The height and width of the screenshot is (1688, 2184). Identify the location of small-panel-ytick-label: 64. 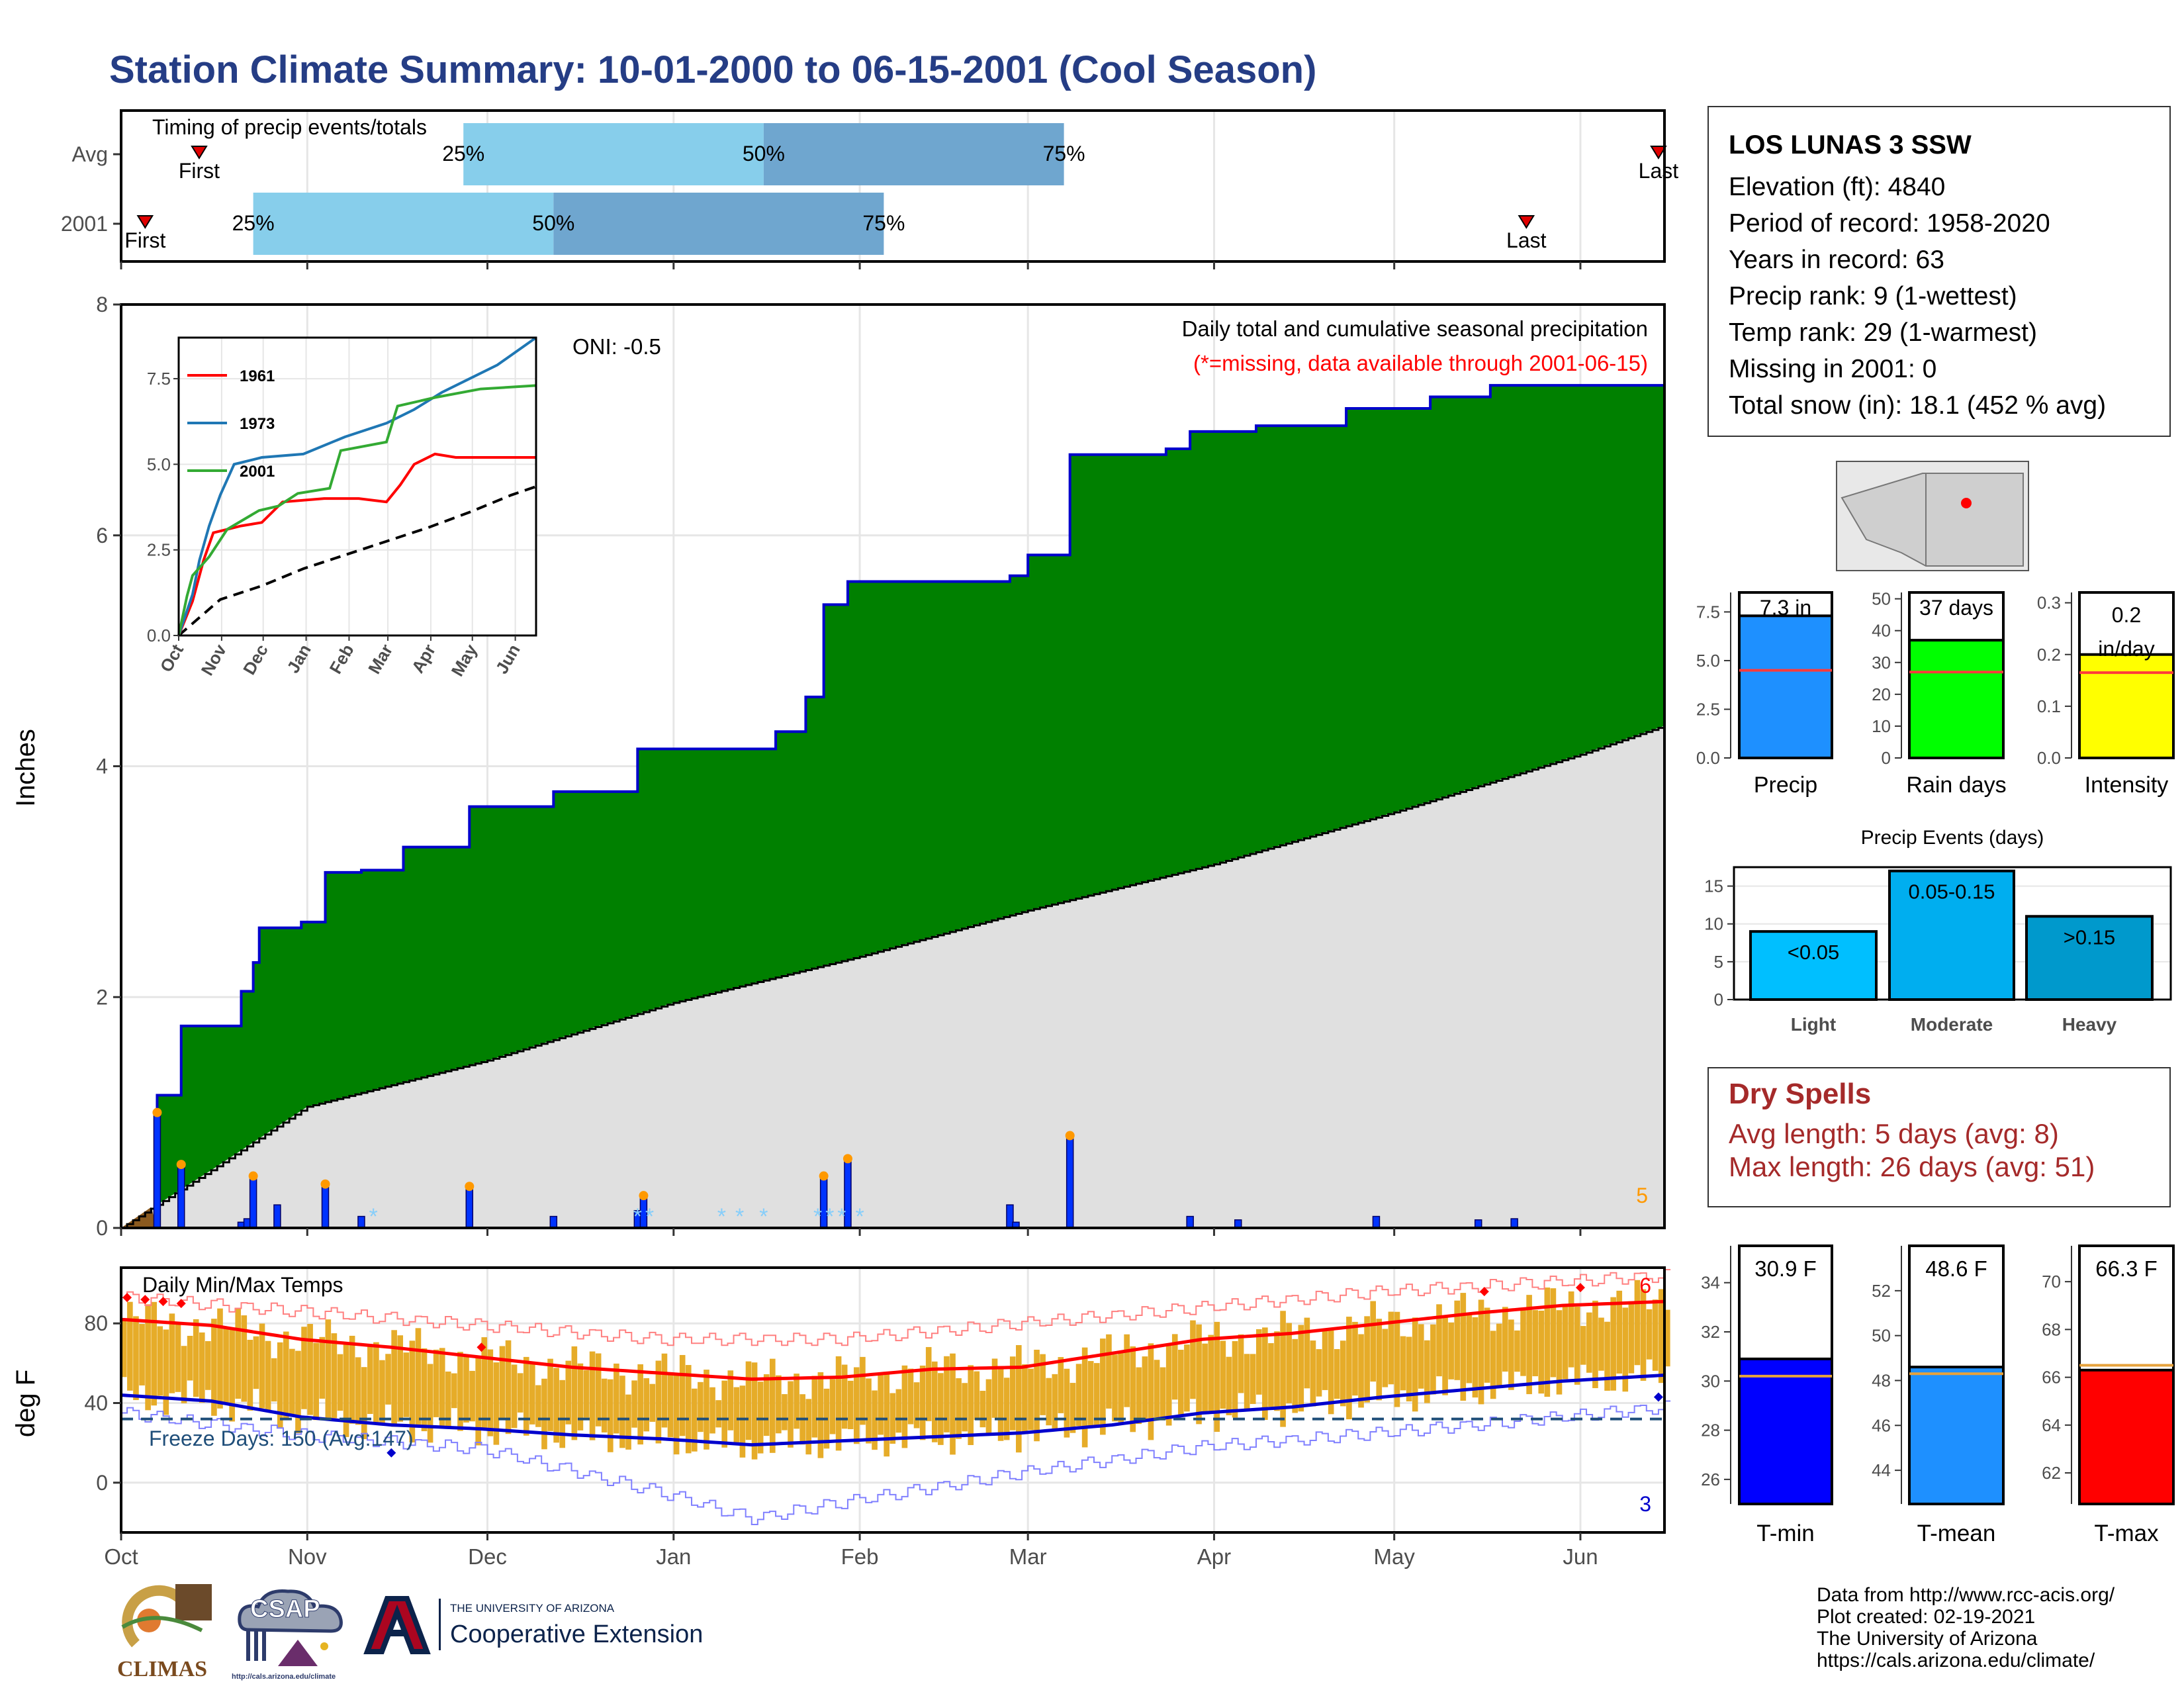
(2051, 1425).